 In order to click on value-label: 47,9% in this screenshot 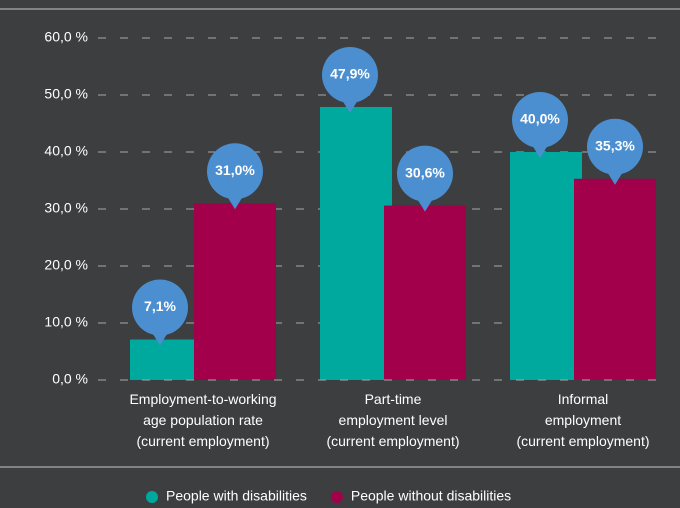, I will do `click(350, 74)`.